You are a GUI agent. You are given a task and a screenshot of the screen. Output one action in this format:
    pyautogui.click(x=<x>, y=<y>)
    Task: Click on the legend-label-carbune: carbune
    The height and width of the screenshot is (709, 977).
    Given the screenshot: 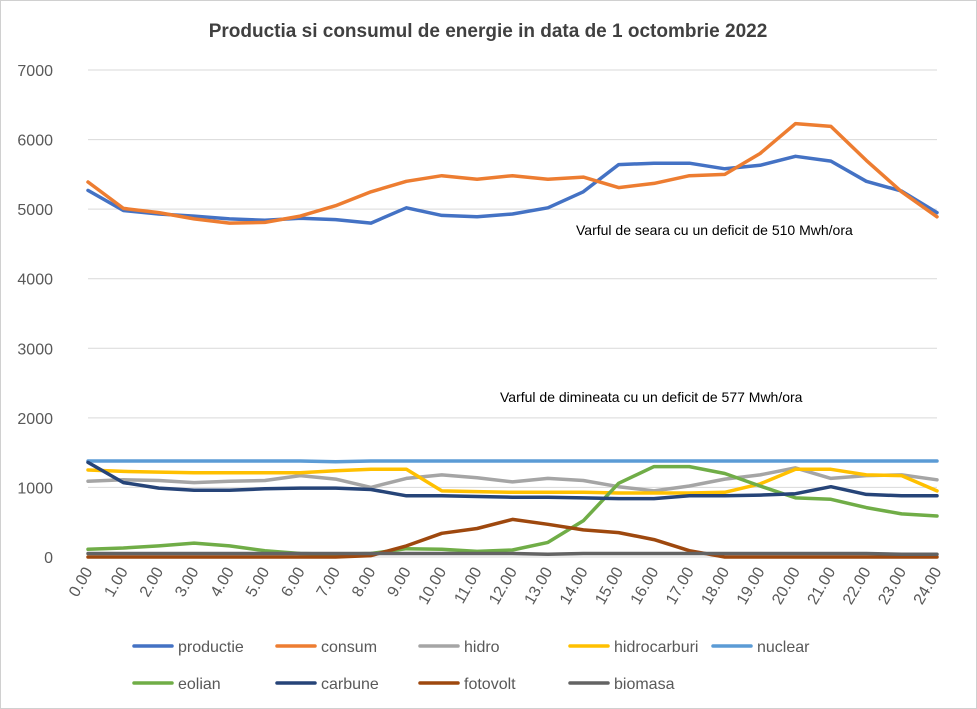 What is the action you would take?
    pyautogui.click(x=350, y=684)
    